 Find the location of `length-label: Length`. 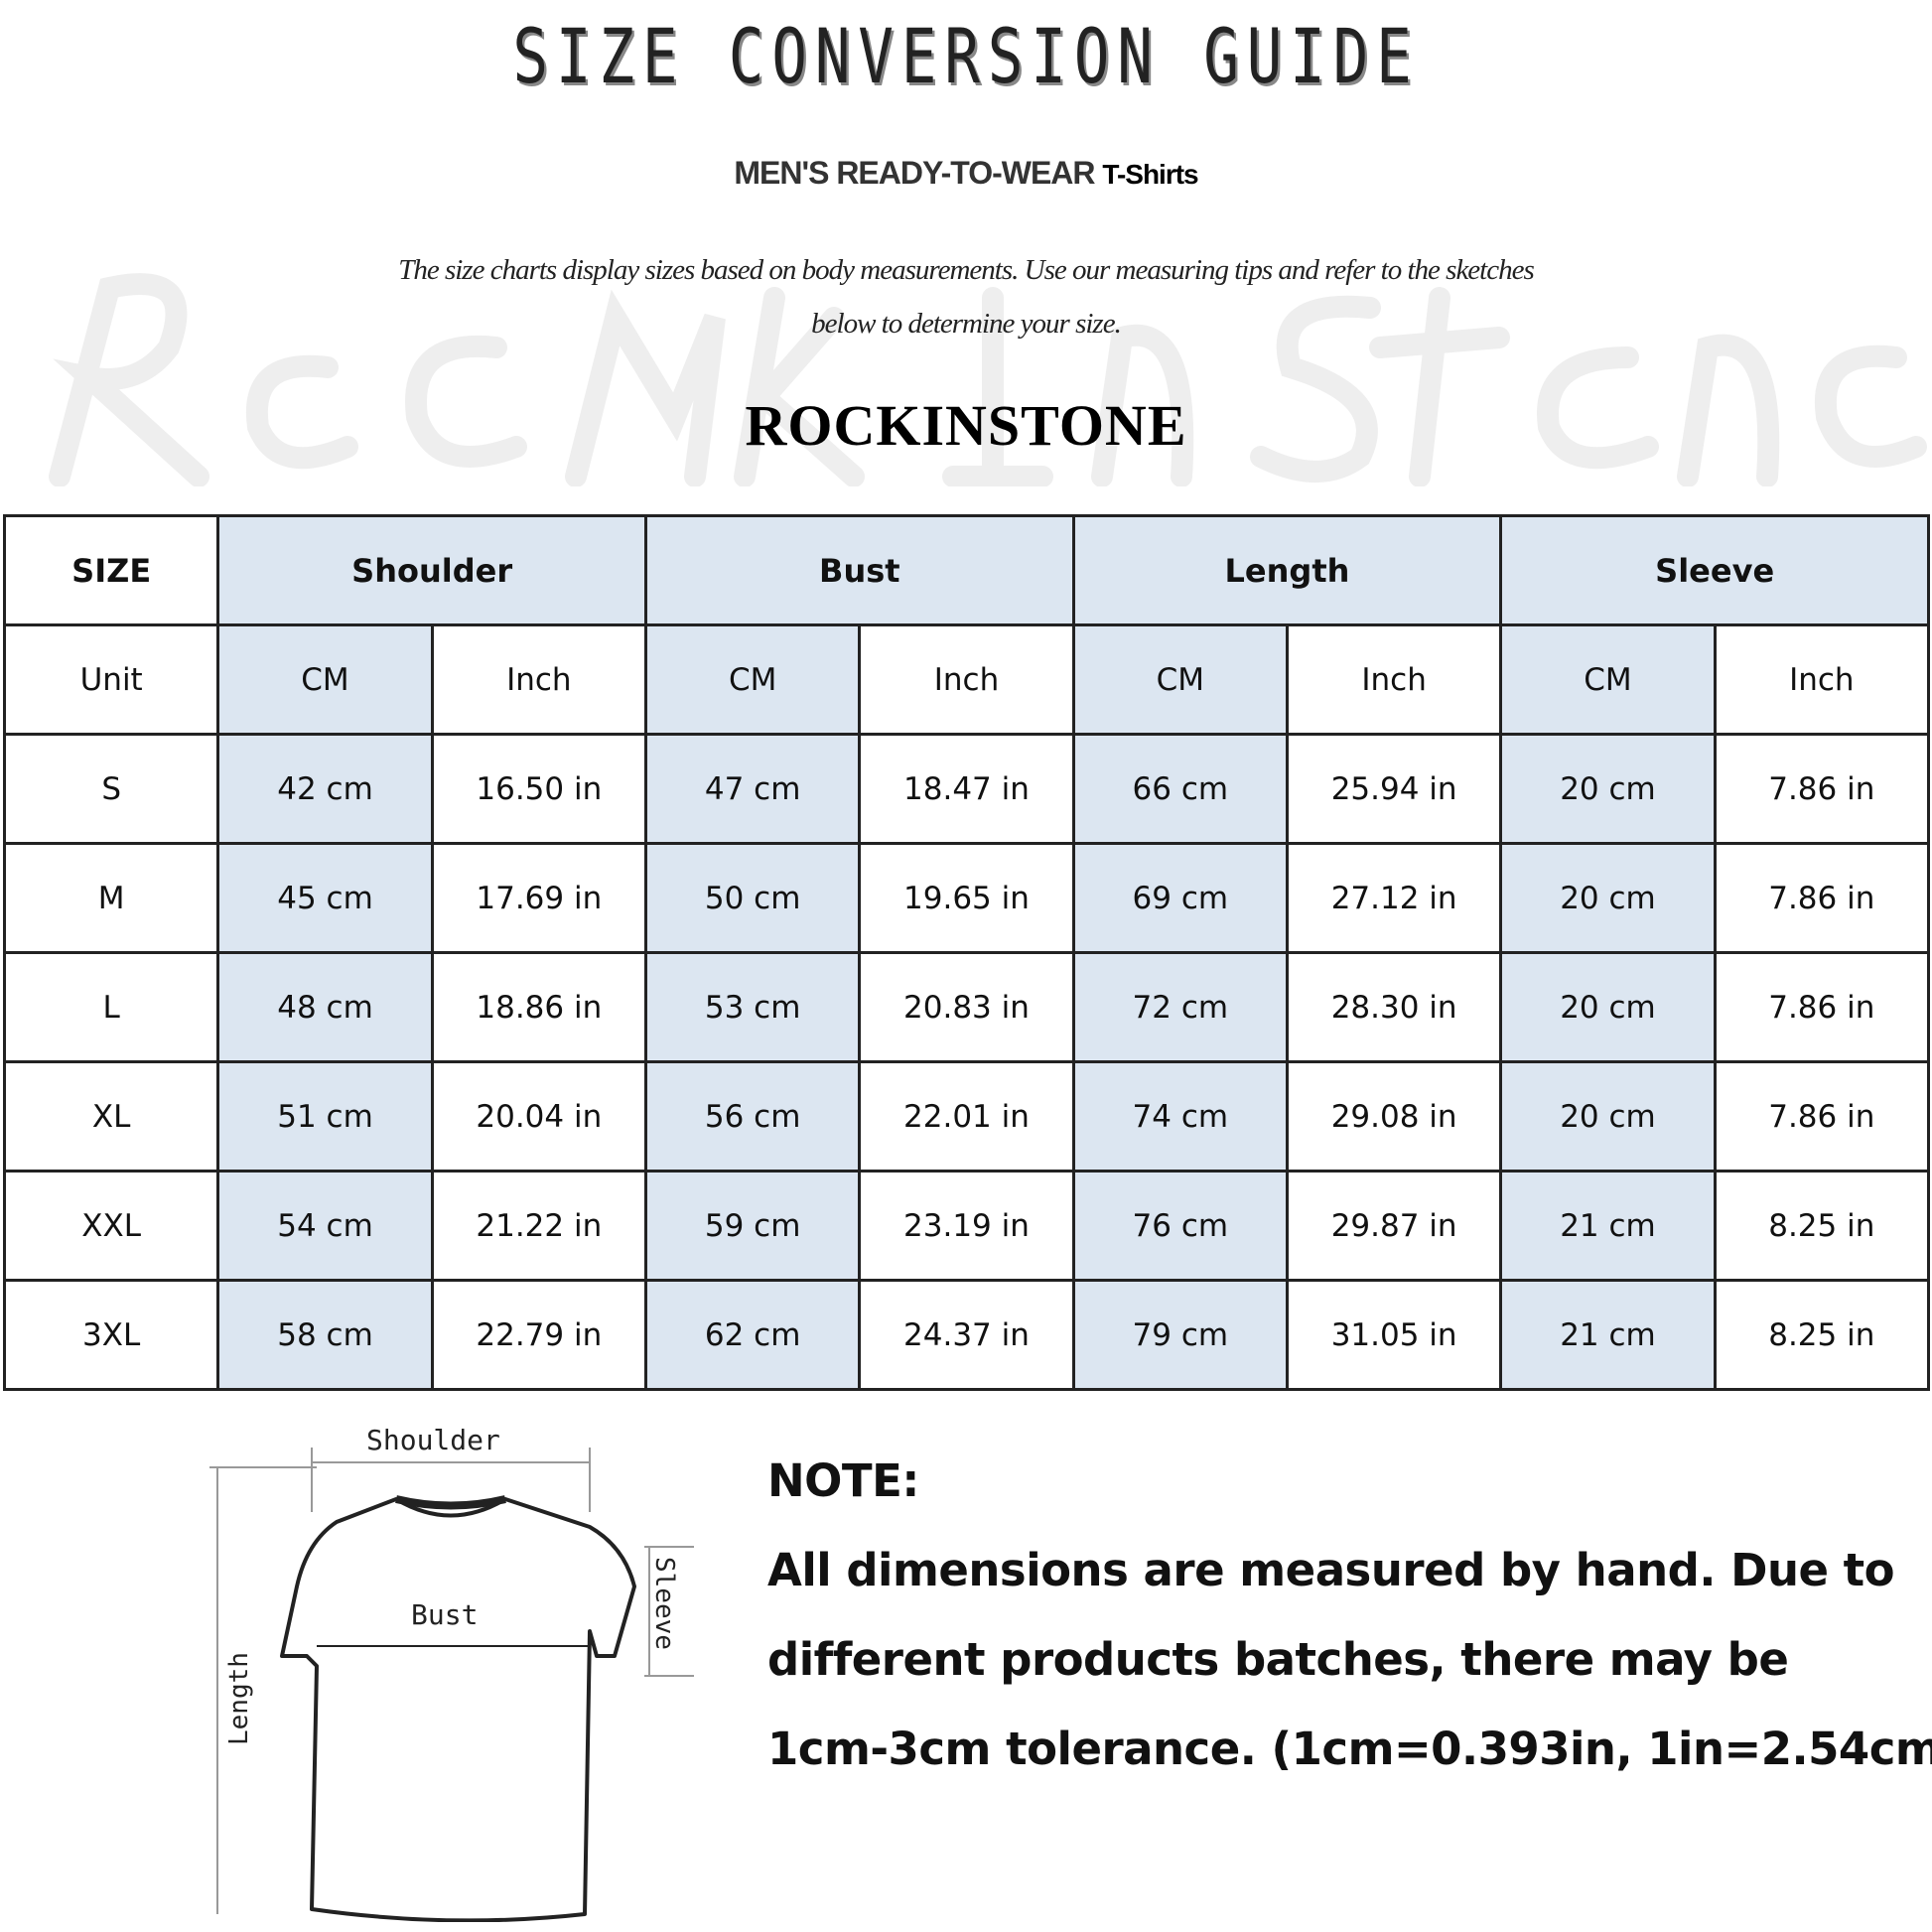

length-label: Length is located at coordinates (239, 1698).